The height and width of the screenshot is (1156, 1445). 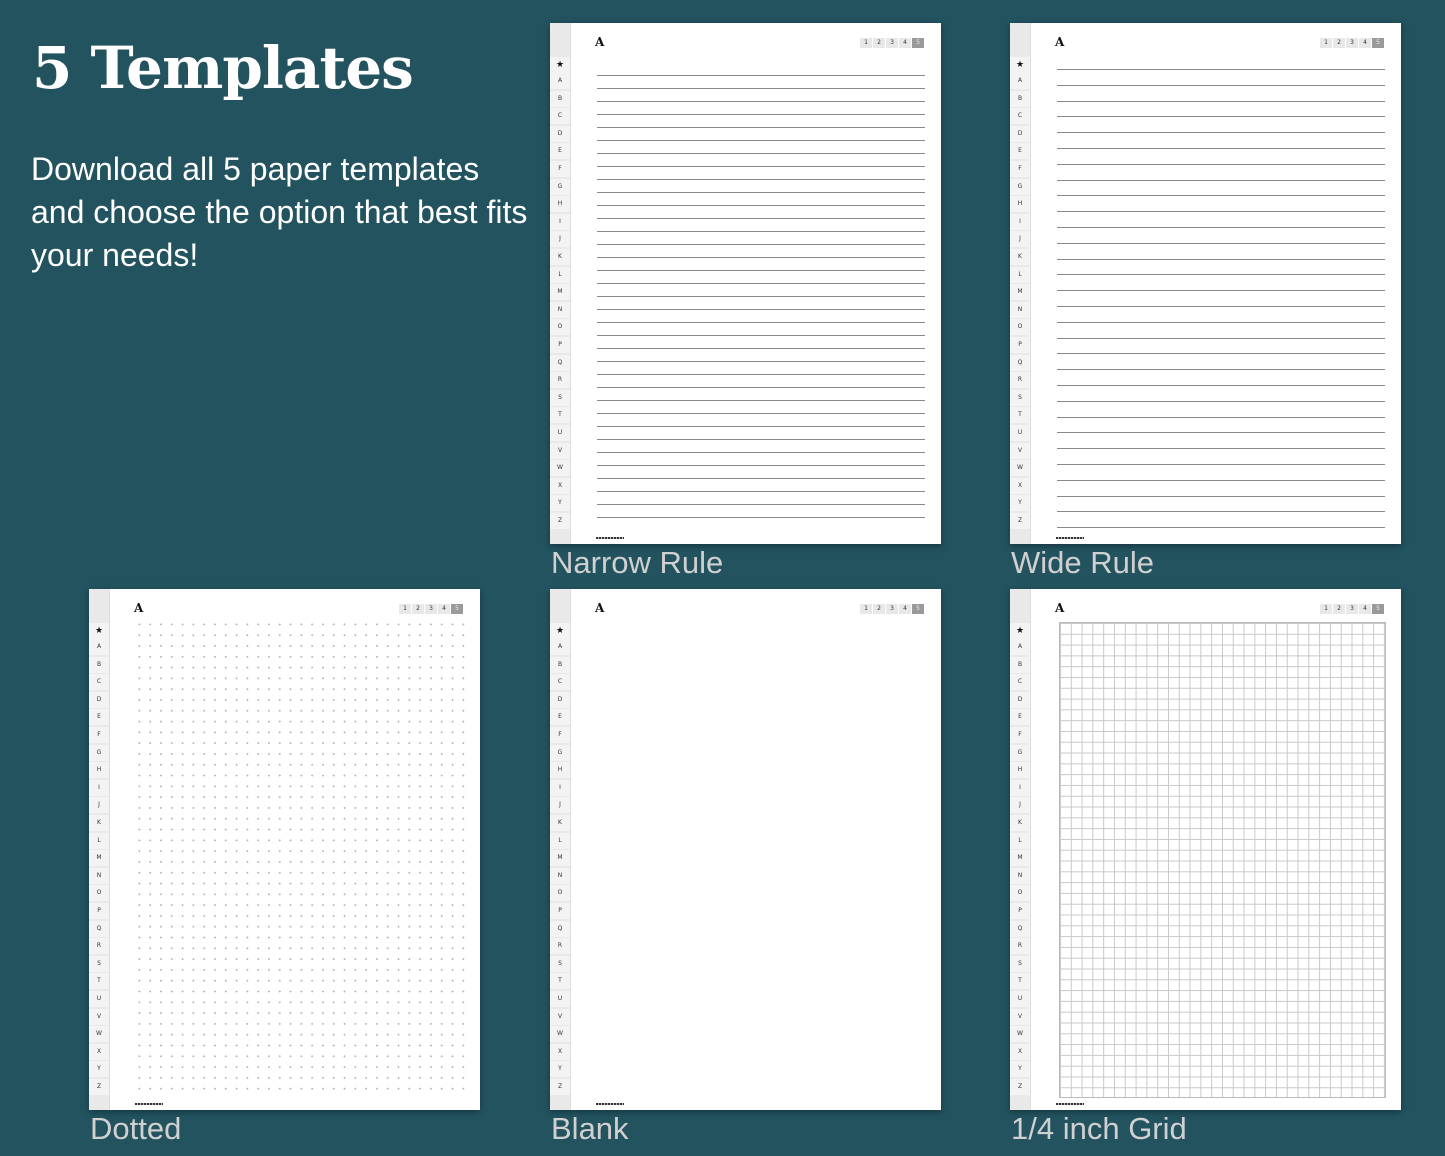 What do you see at coordinates (99, 893) in the screenshot?
I see `letter-tab: O` at bounding box center [99, 893].